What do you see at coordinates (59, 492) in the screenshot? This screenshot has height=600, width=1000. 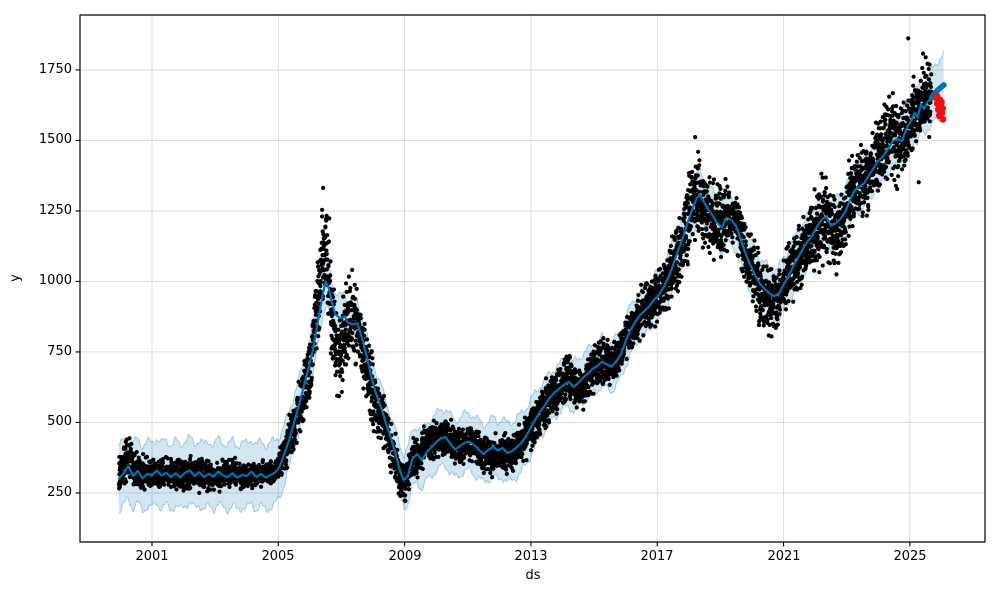 I see `y-tick-label-250: 250` at bounding box center [59, 492].